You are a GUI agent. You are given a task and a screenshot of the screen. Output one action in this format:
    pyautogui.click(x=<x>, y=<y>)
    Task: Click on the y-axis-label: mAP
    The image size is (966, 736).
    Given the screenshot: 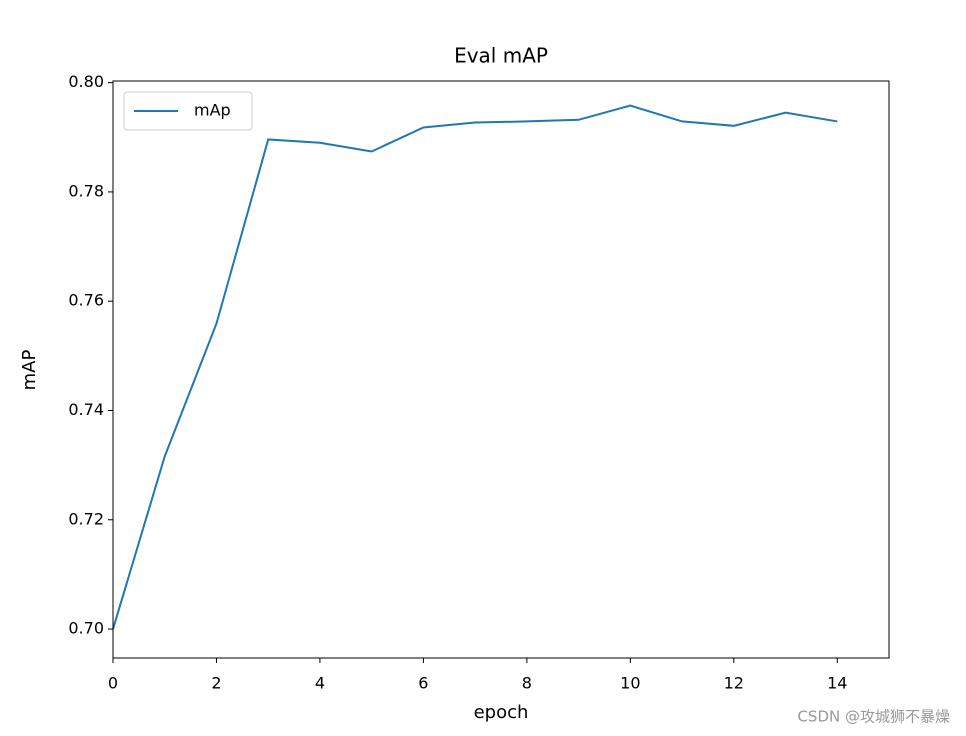 What is the action you would take?
    pyautogui.click(x=29, y=370)
    